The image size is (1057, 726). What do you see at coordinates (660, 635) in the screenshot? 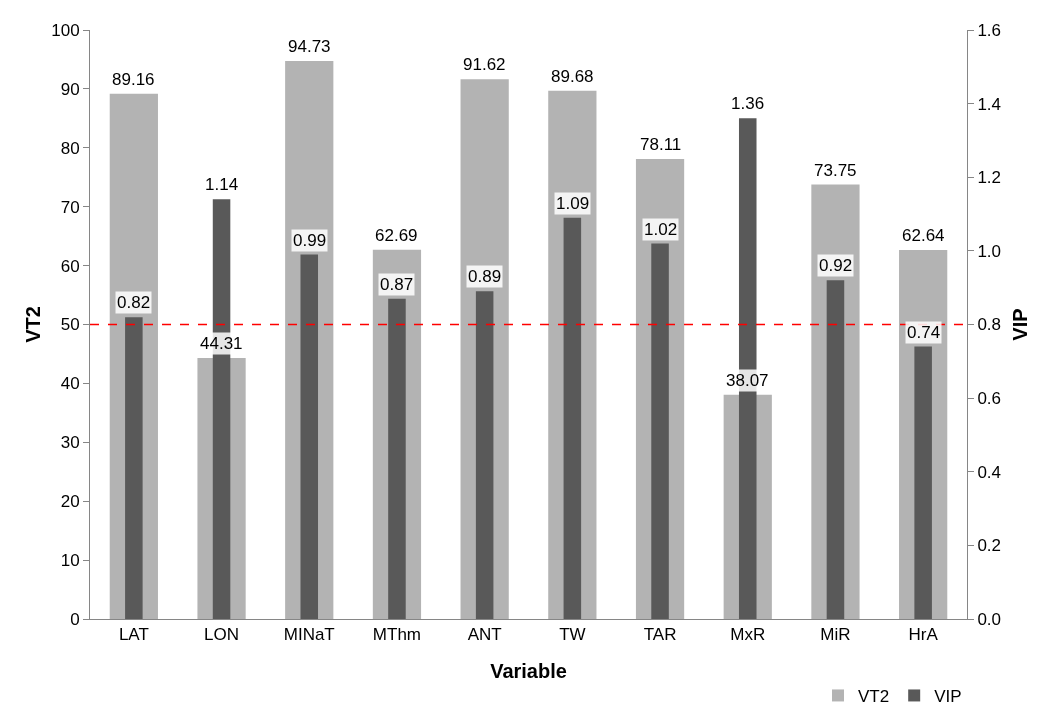
I see `x-tick-label: TAR` at bounding box center [660, 635].